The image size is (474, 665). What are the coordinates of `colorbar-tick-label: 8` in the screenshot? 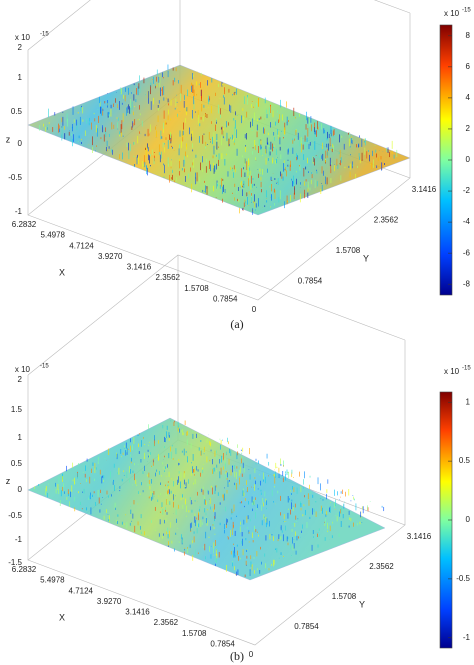 It's located at (468, 35).